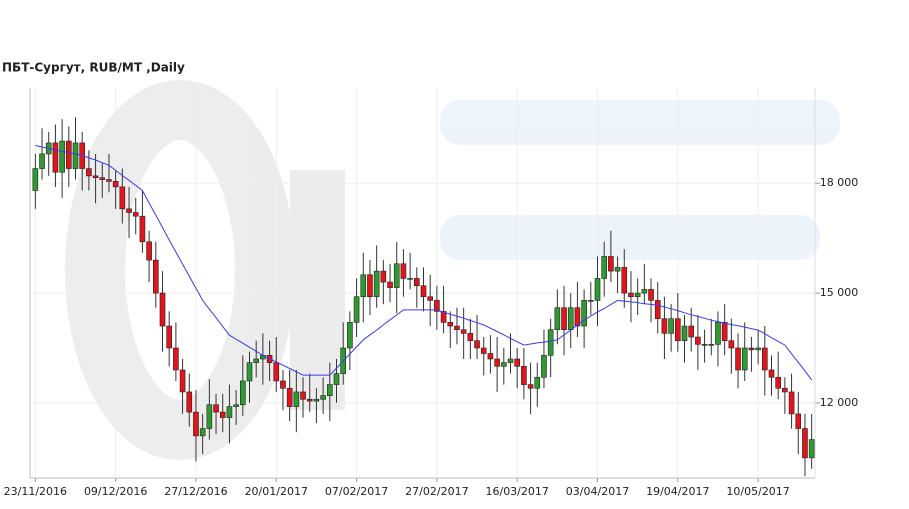 This screenshot has width=909, height=509. I want to click on y-tick-label: 12 000, so click(839, 402).